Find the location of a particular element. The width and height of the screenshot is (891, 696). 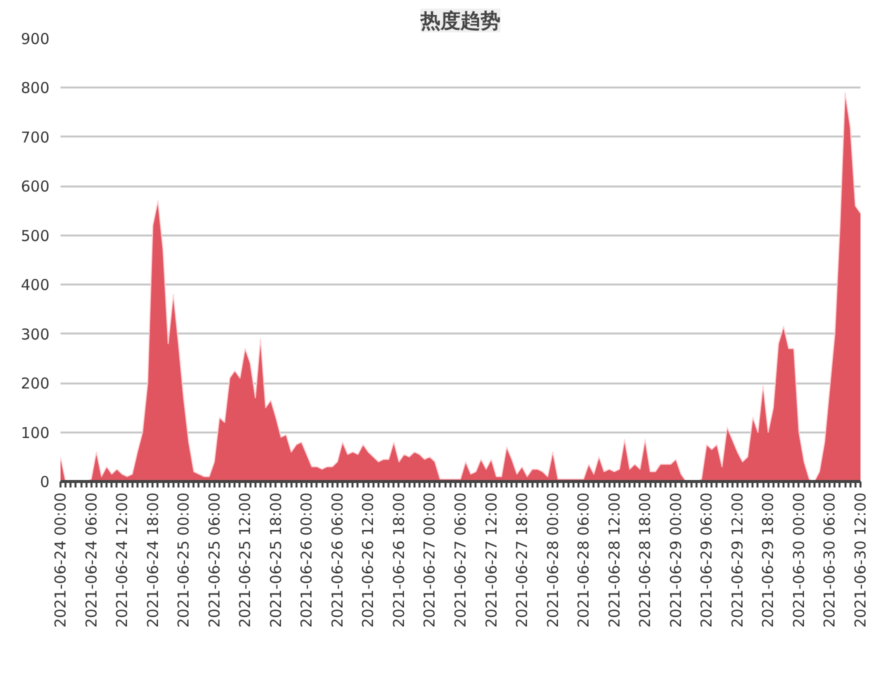

x-tick-label: 2021-06-26 00:00 is located at coordinates (307, 560).